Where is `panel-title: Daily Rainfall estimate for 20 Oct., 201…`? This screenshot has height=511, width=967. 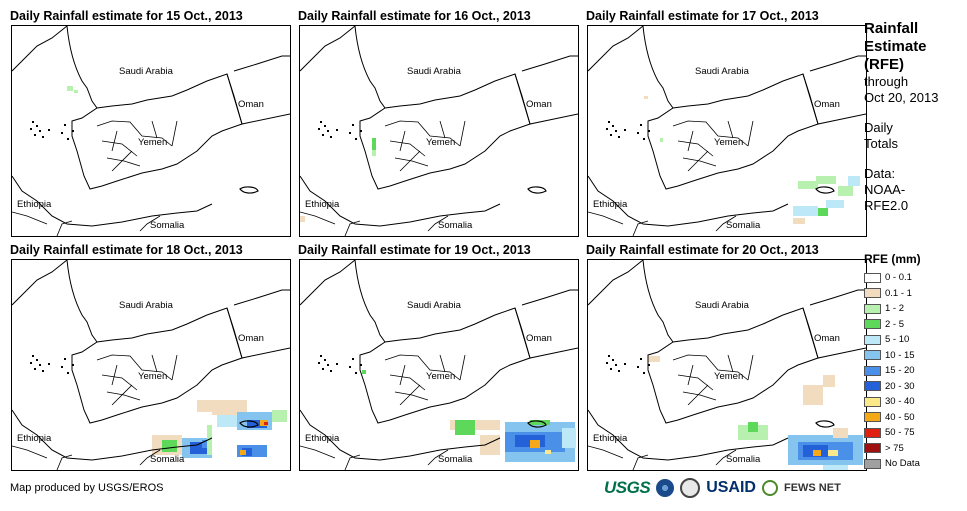
panel-title: Daily Rainfall estimate for 20 Oct., 201… is located at coordinates (702, 250).